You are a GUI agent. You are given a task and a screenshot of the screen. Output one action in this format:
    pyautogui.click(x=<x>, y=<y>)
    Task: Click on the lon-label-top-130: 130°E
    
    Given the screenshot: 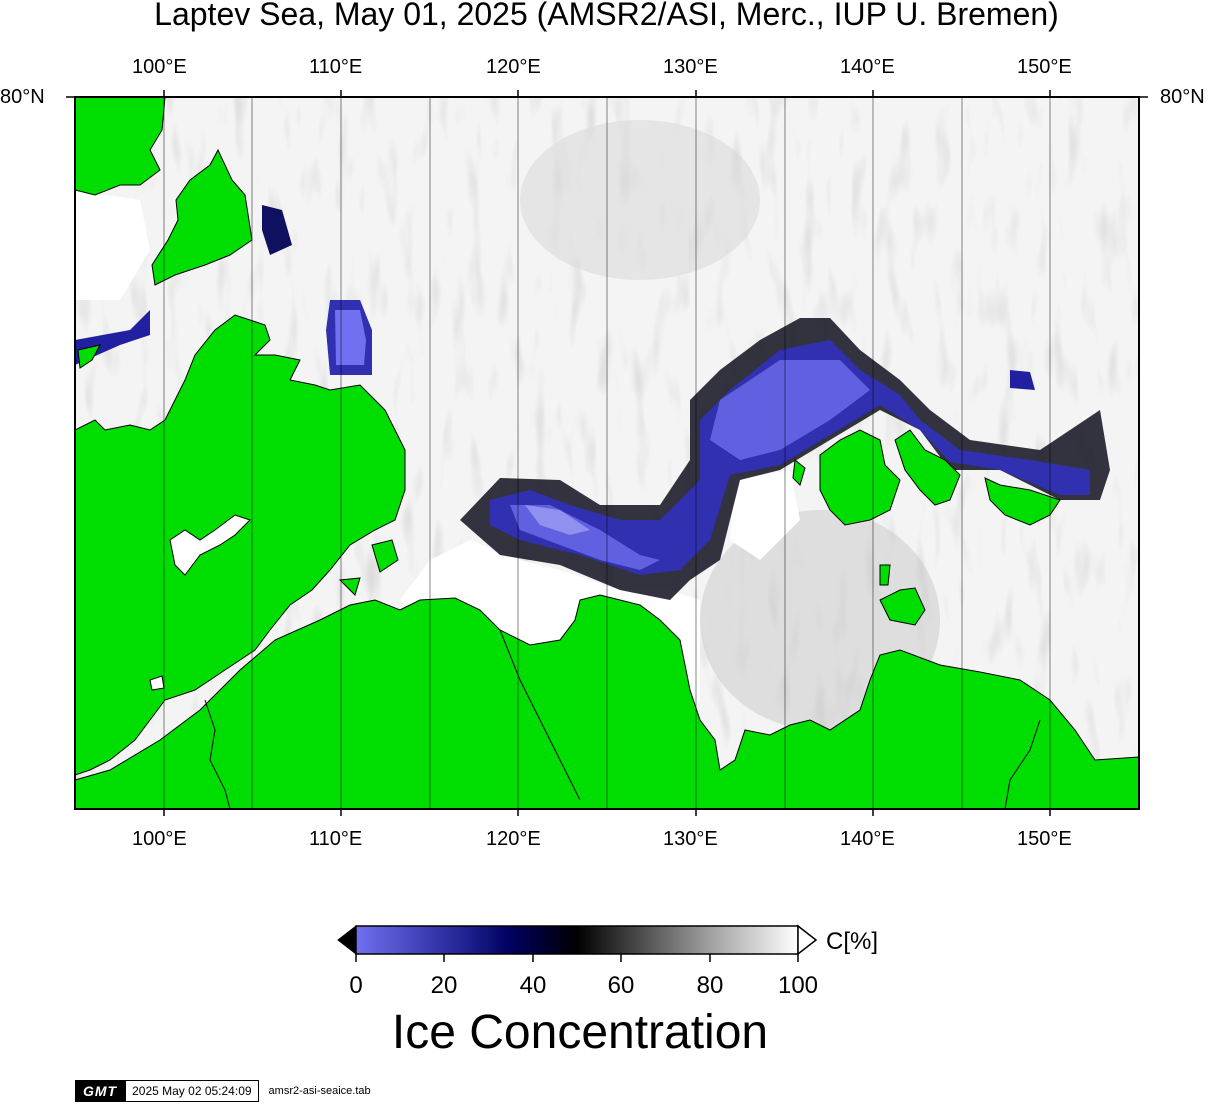 What is the action you would take?
    pyautogui.click(x=690, y=67)
    